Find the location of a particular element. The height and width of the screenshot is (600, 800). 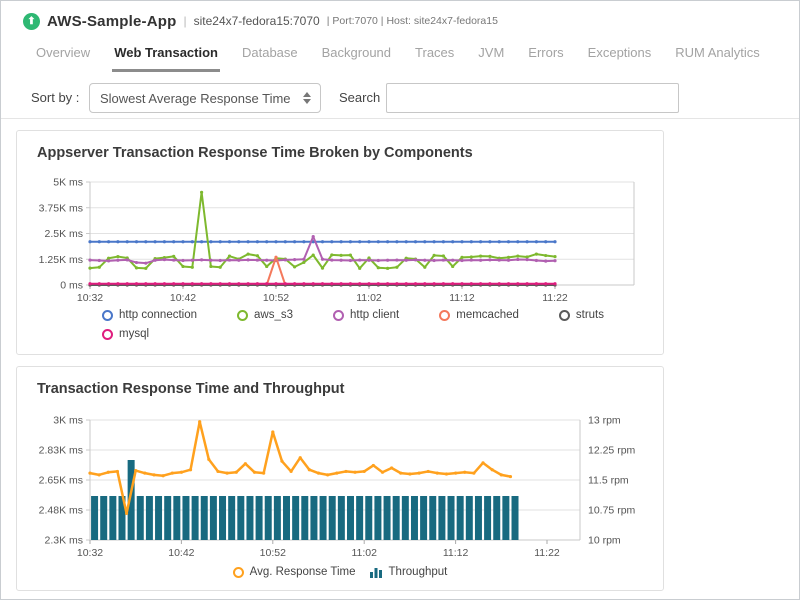

throughput-chart-legend: Avg. Response Time Throughput is located at coordinates (340, 572).